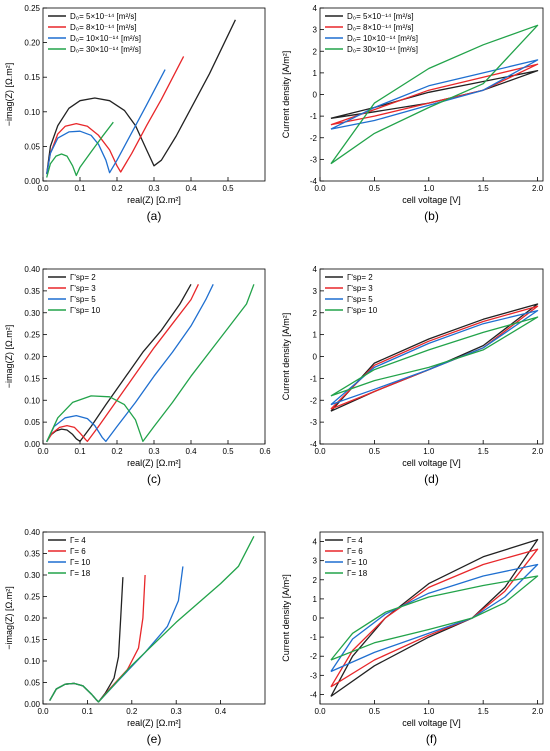 The width and height of the screenshot is (550, 751). What do you see at coordinates (78, 551) in the screenshot?
I see `legend-label: Γ= 6` at bounding box center [78, 551].